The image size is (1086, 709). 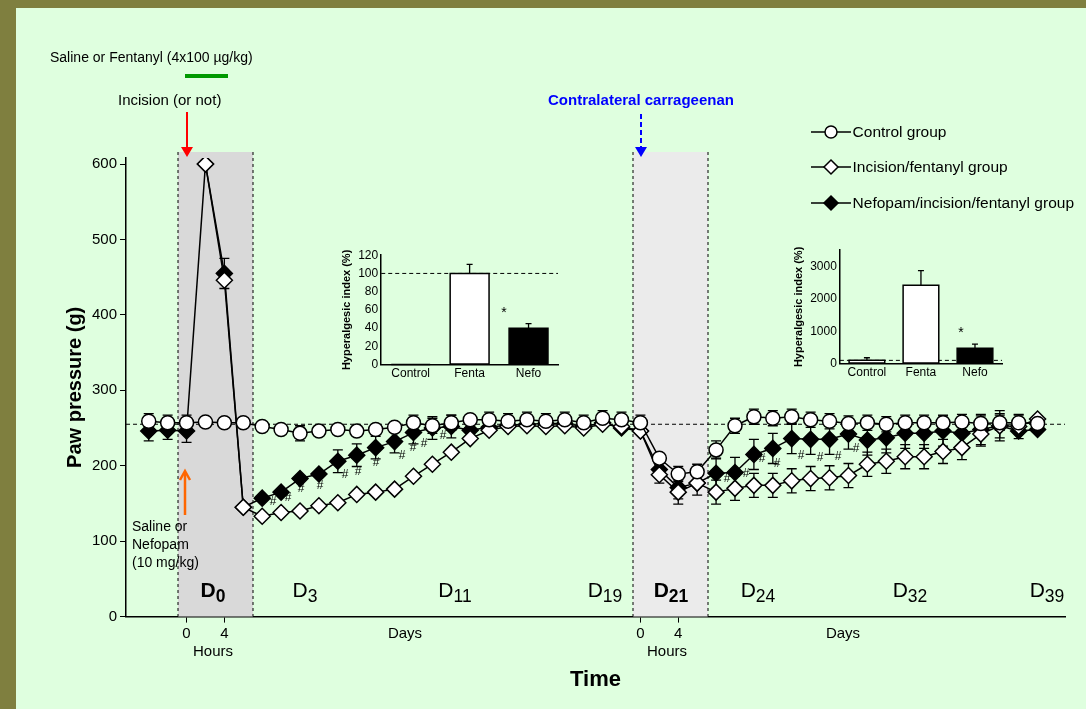 What do you see at coordinates (105, 238) in the screenshot?
I see `y-tick-label: 500` at bounding box center [105, 238].